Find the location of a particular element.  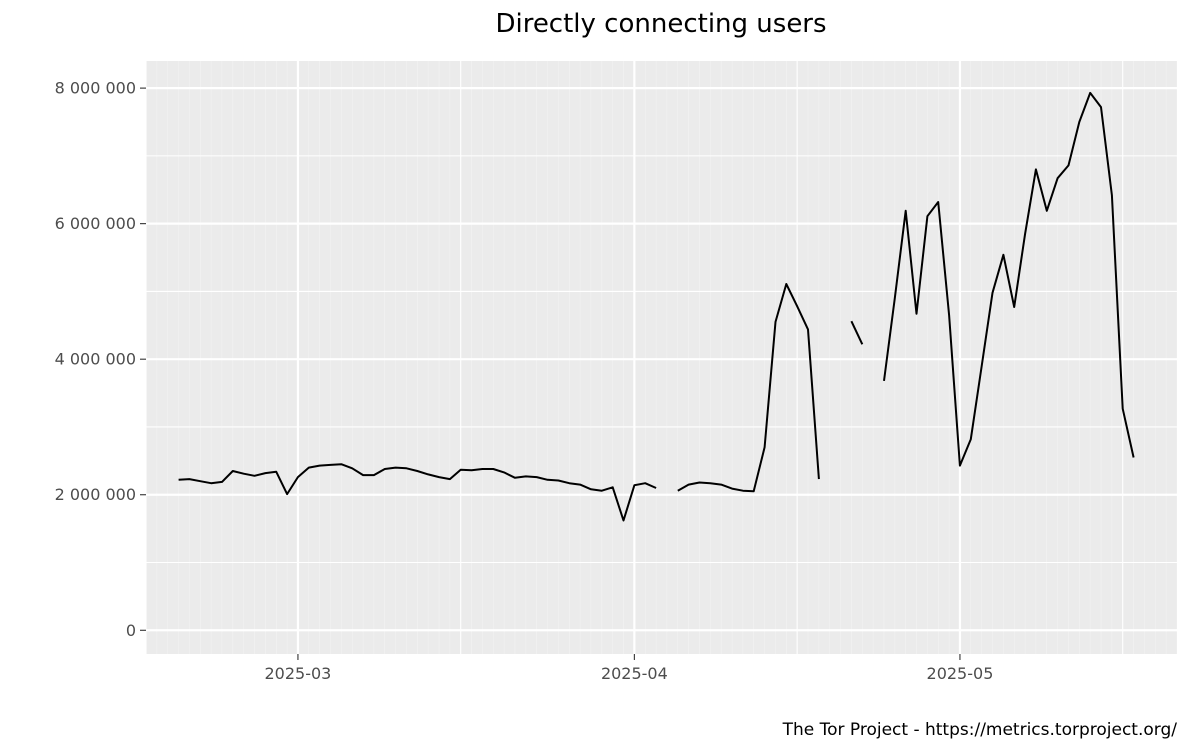

y-tick-label: 2 000 000 is located at coordinates (95, 494).